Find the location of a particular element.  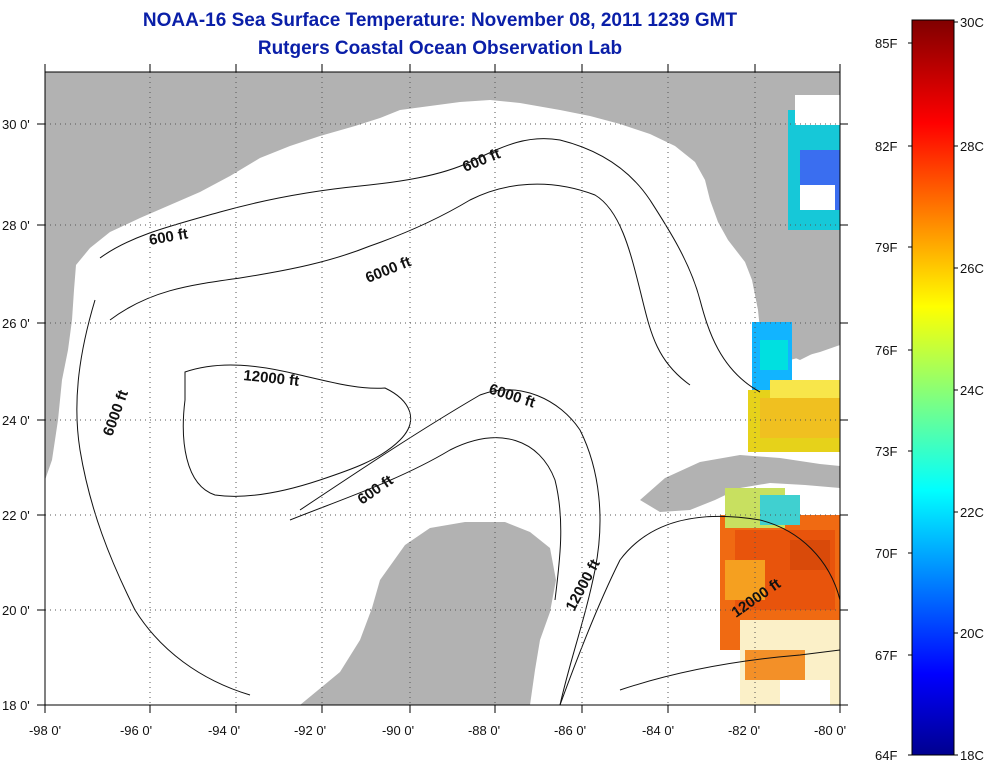

contour-6000ft-east is located at coordinates (450, 547).